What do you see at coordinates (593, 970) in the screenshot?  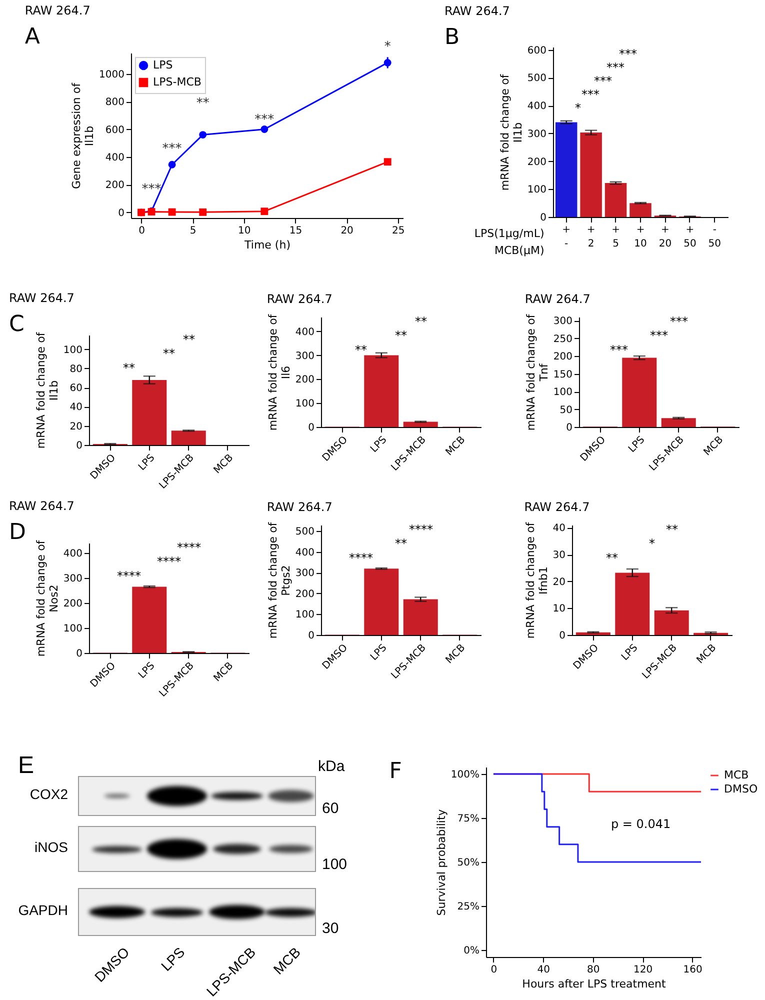 I see `x-tick-label: 80` at bounding box center [593, 970].